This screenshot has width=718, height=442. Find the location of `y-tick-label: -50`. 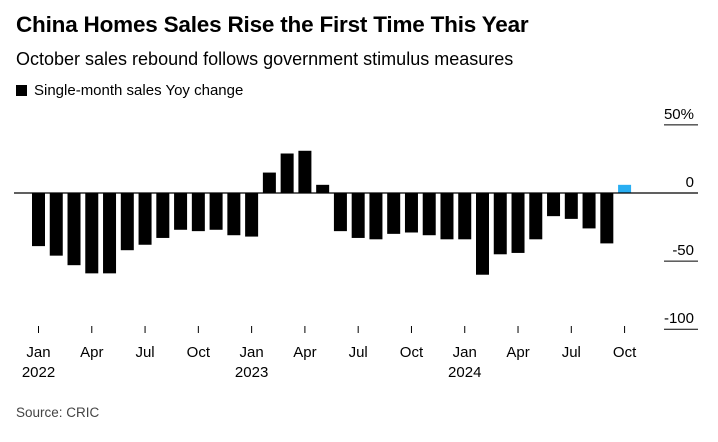

y-tick-label: -50 is located at coordinates (683, 250).